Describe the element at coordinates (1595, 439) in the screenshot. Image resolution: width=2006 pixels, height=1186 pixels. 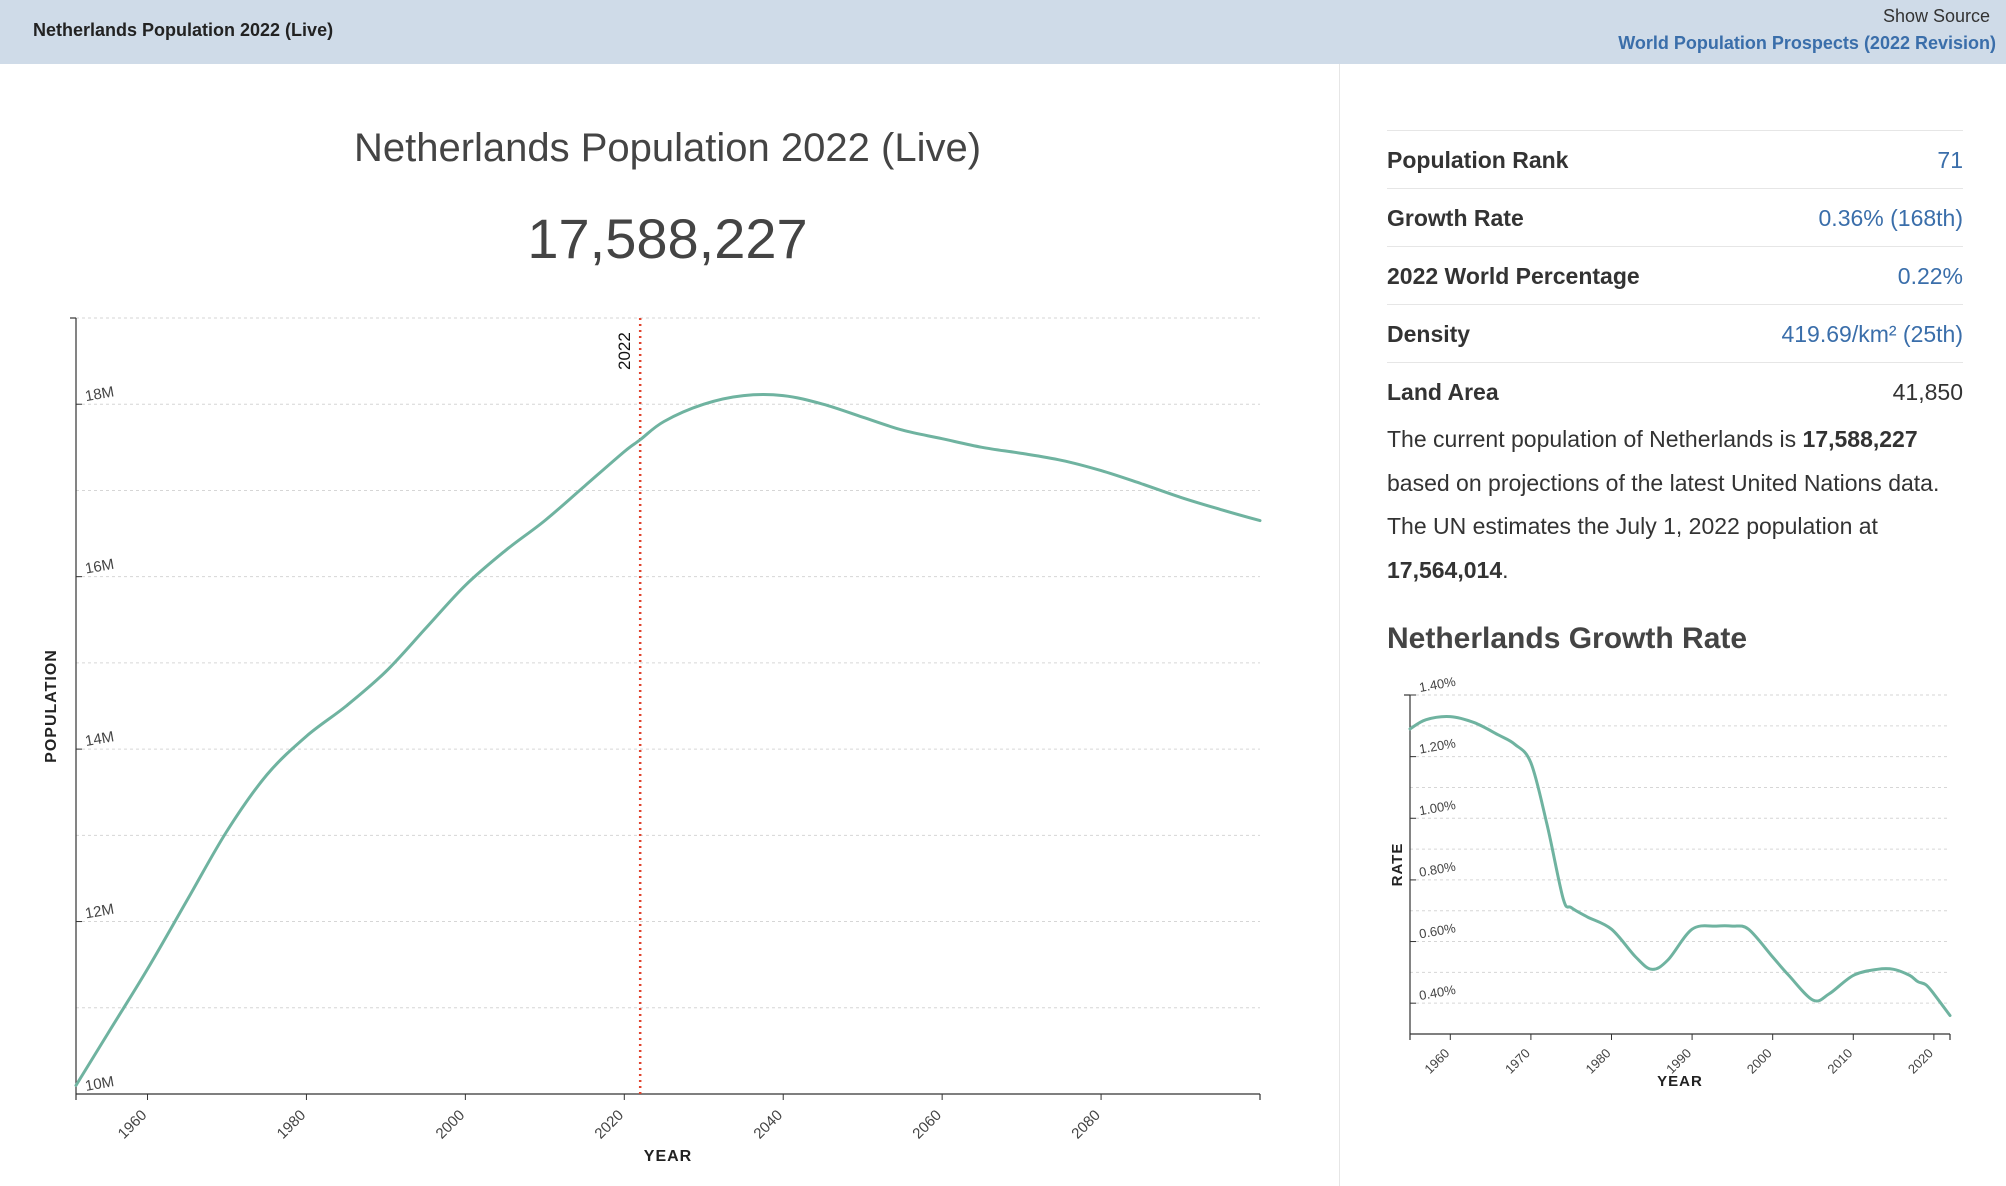
I see `desc-text: The current population of Netherlands is` at that location.